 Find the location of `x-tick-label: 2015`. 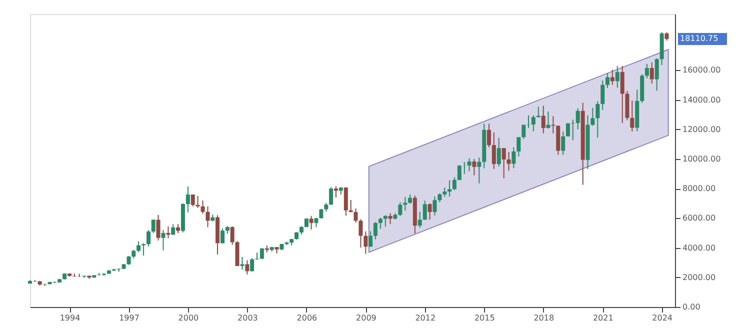

x-tick-label: 2015 is located at coordinates (484, 318).